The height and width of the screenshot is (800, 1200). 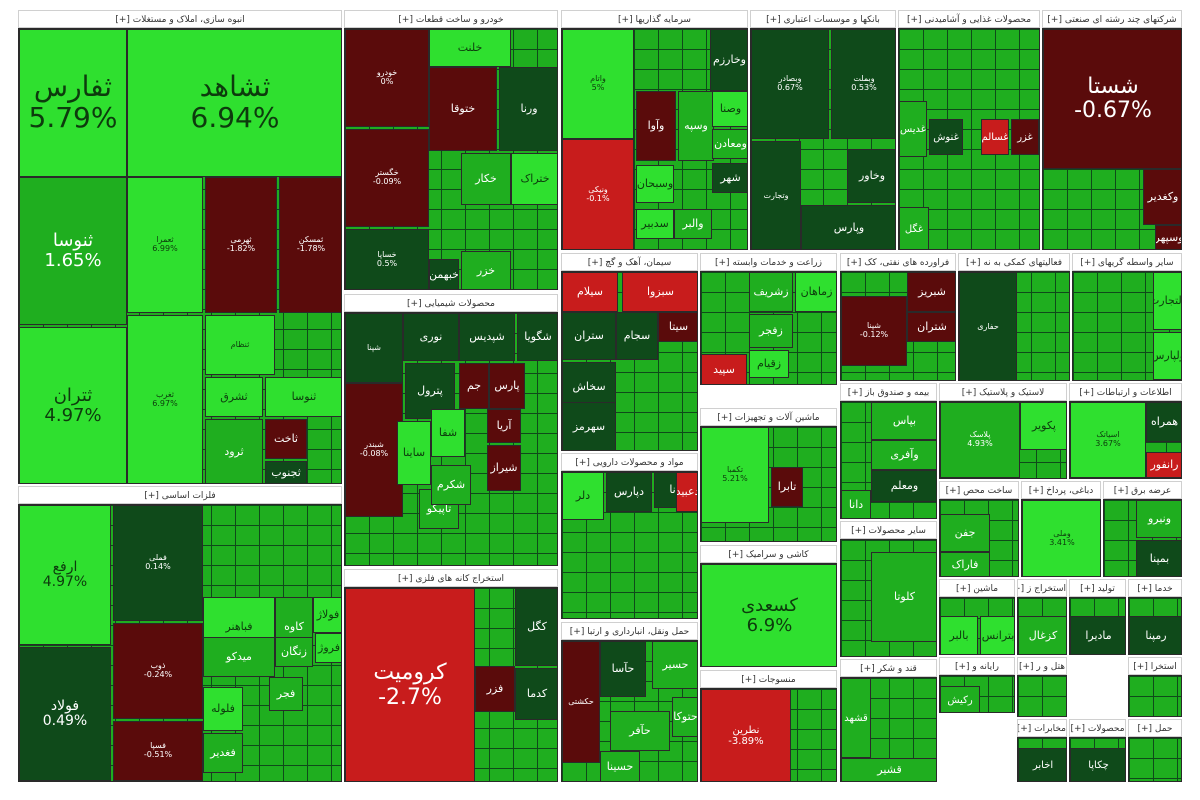 I want to click on treemap-tile: خلنت, so click(x=470, y=48).